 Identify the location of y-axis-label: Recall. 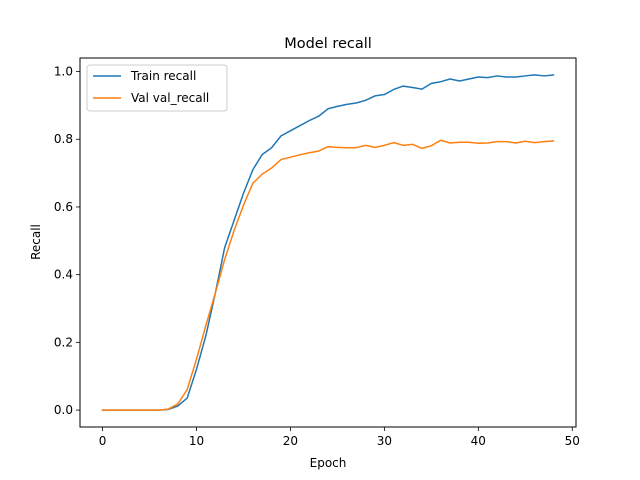
(36, 242).